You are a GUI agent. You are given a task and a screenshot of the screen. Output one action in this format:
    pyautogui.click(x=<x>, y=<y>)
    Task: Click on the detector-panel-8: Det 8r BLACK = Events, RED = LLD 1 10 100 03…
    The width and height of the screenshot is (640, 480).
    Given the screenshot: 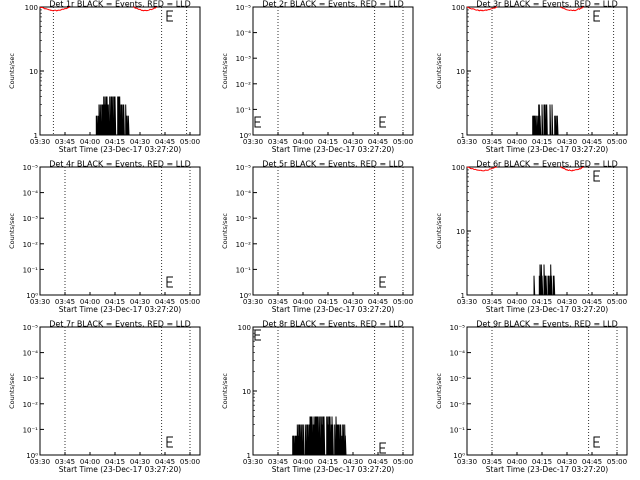 What is the action you would take?
    pyautogui.click(x=317, y=397)
    